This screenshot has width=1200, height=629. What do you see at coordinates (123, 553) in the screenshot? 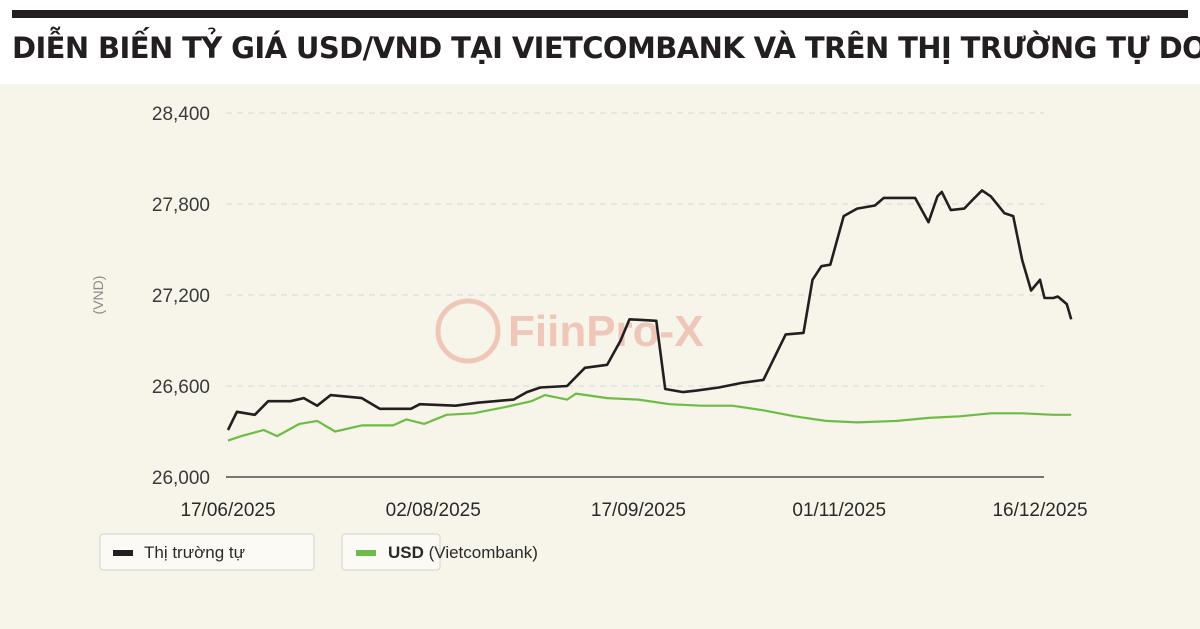
I see `legend-swatch-free-market` at bounding box center [123, 553].